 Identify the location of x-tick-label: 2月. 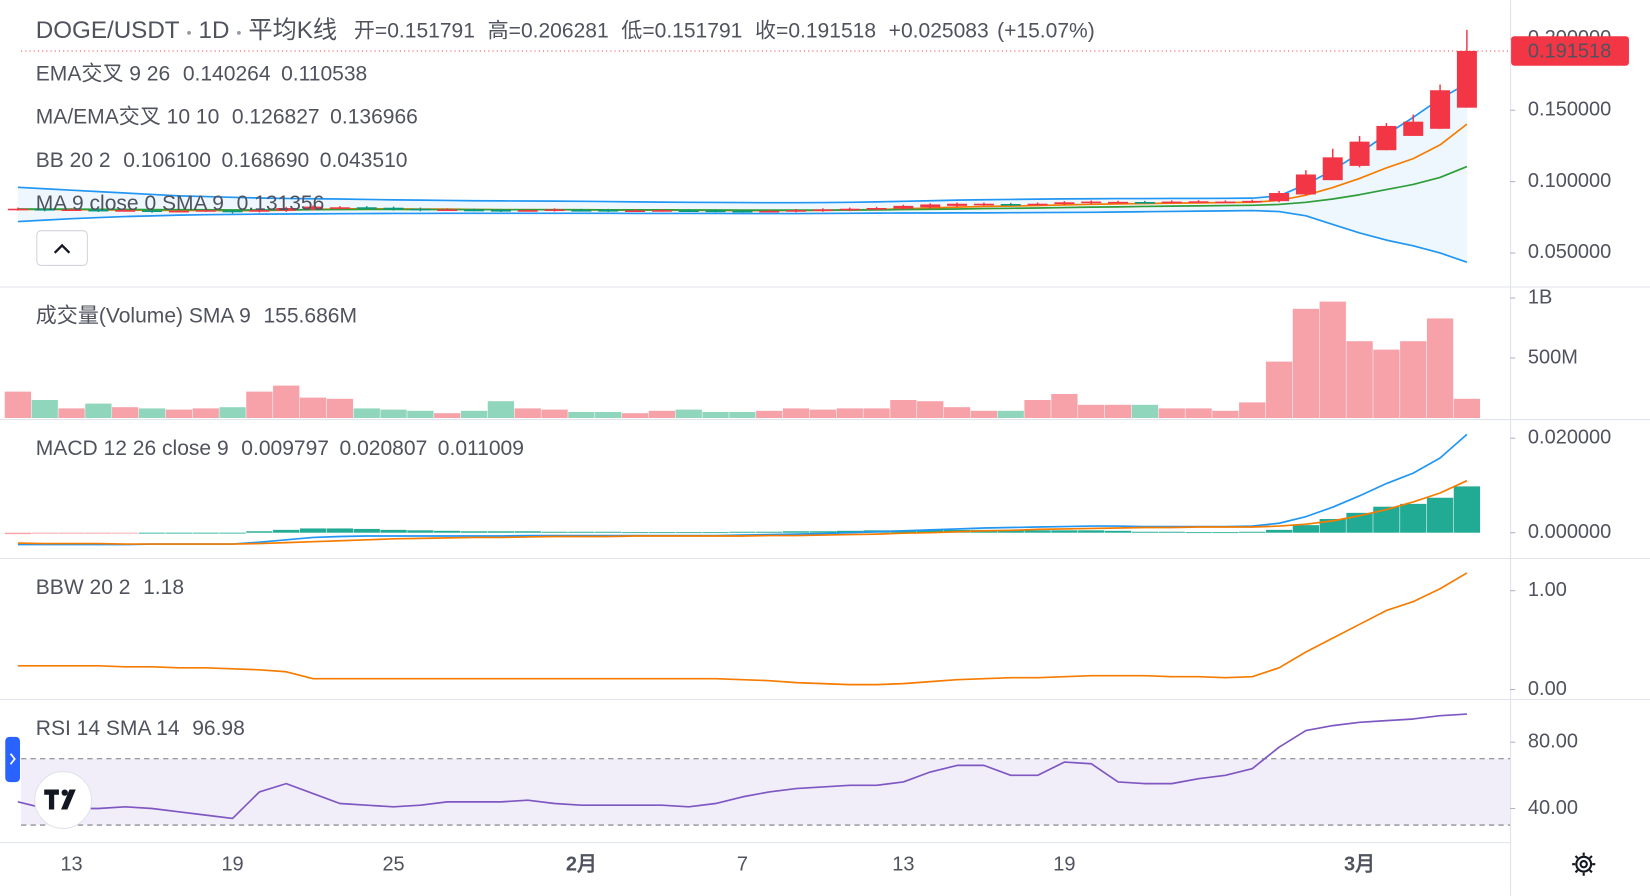
(581, 865).